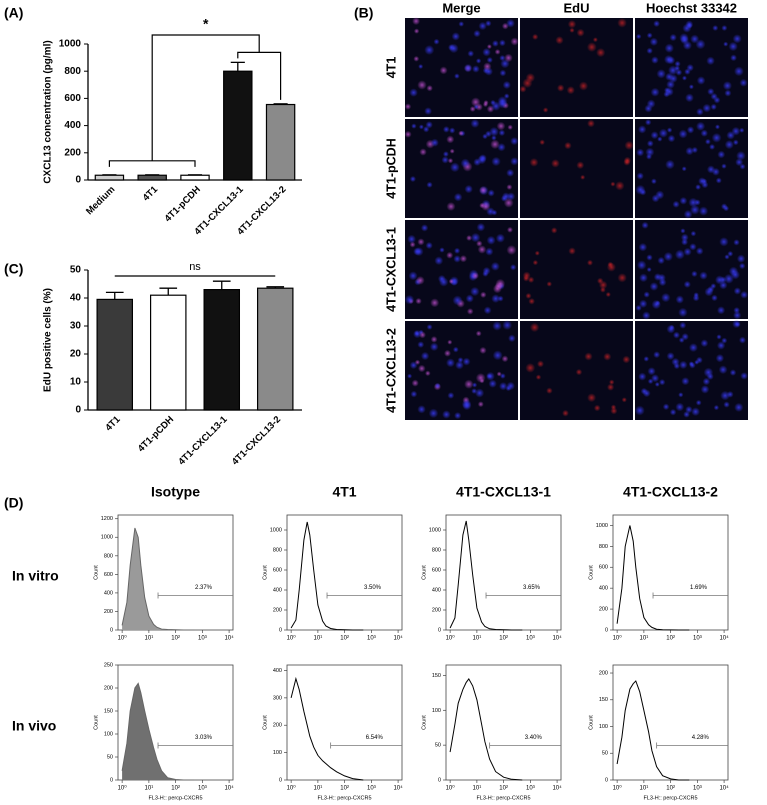 This screenshot has width=767, height=805. What do you see at coordinates (391, 370) in the screenshot?
I see `row-label: 4T1-CXCL13-2` at bounding box center [391, 370].